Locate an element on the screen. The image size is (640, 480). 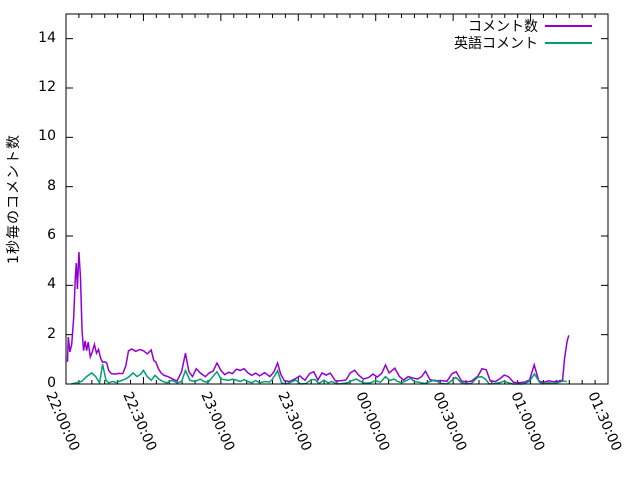
legend-item-english: 英語コメント is located at coordinates (523, 43).